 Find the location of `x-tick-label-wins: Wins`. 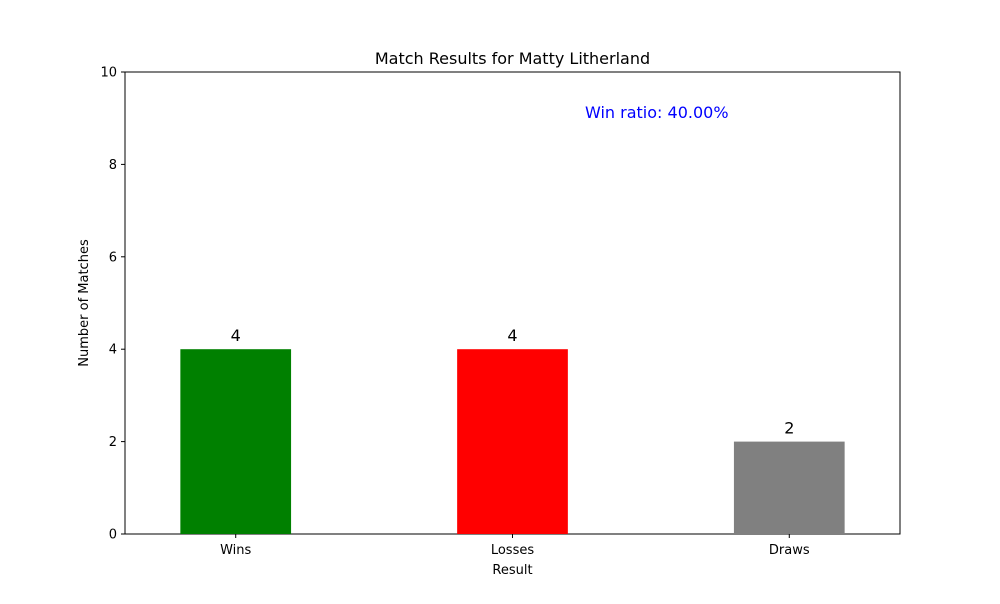

x-tick-label-wins: Wins is located at coordinates (235, 550).